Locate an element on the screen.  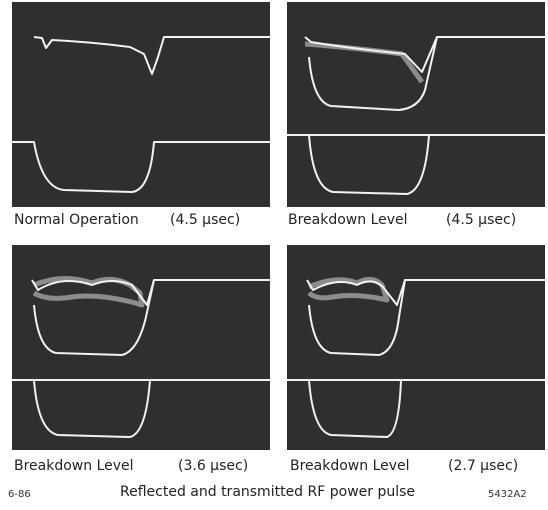
panel-duration: (2.7 μsec) is located at coordinates (483, 466).